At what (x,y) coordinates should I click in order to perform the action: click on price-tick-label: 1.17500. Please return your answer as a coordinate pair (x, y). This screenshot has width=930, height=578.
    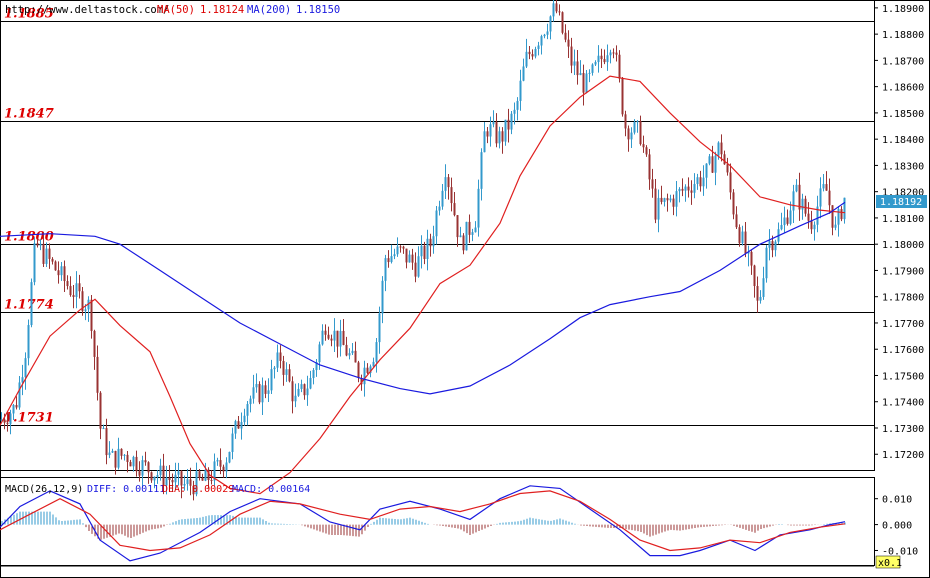
    Looking at the image, I should click on (903, 376).